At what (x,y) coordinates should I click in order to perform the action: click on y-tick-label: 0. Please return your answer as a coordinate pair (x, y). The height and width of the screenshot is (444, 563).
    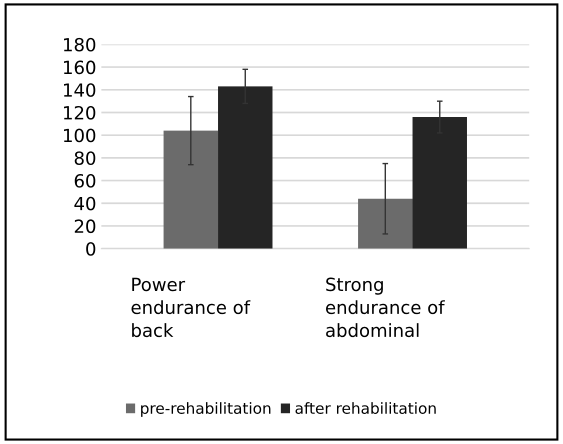
    Looking at the image, I should click on (91, 249).